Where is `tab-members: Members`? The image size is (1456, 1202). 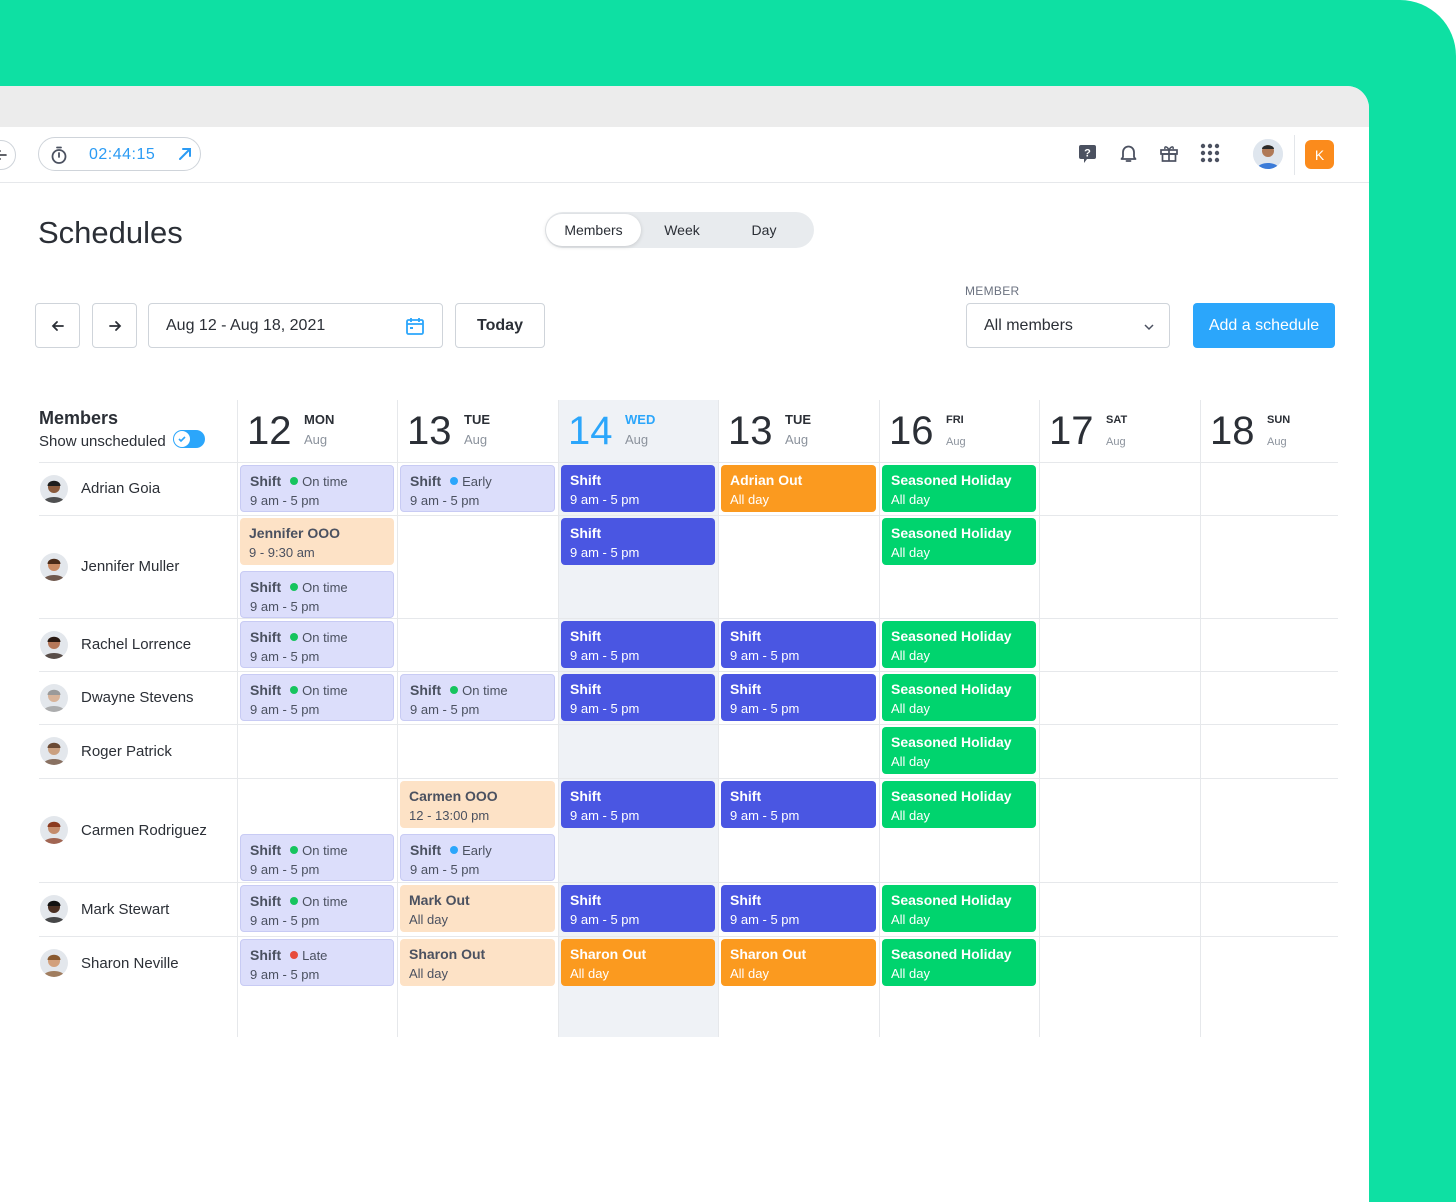 tab-members: Members is located at coordinates (593, 230).